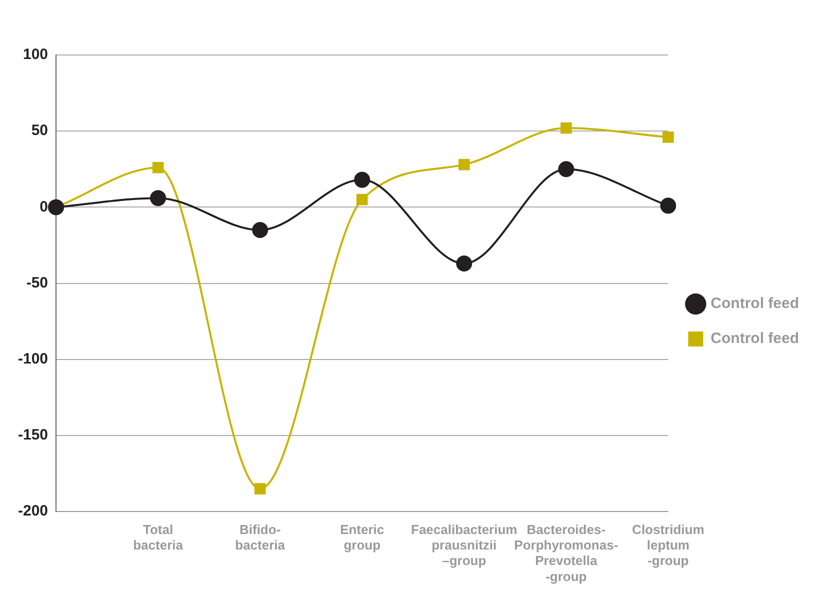 This screenshot has height=593, width=829. What do you see at coordinates (35, 55) in the screenshot?
I see `y-tick-label: 100` at bounding box center [35, 55].